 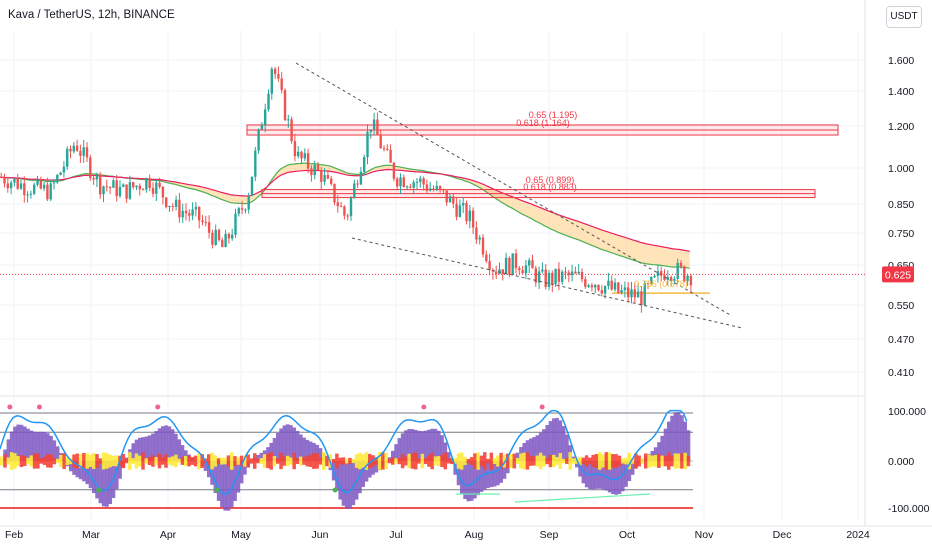 What do you see at coordinates (901, 61) in the screenshot?
I see `price-tick-label: 1.600` at bounding box center [901, 61].